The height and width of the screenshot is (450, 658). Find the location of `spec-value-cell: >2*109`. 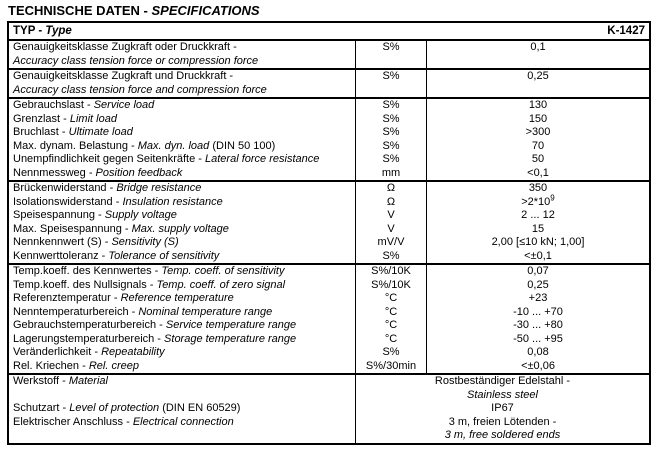

spec-value-cell: >2*109 is located at coordinates (538, 201).